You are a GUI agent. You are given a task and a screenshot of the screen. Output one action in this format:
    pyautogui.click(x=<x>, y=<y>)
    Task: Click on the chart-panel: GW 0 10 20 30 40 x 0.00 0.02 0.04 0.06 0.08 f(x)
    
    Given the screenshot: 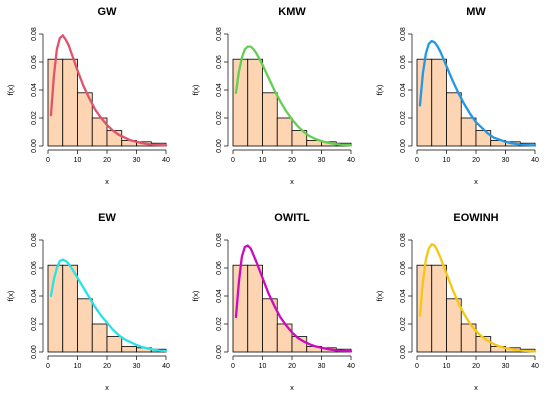 What is the action you would take?
    pyautogui.click(x=88, y=96)
    